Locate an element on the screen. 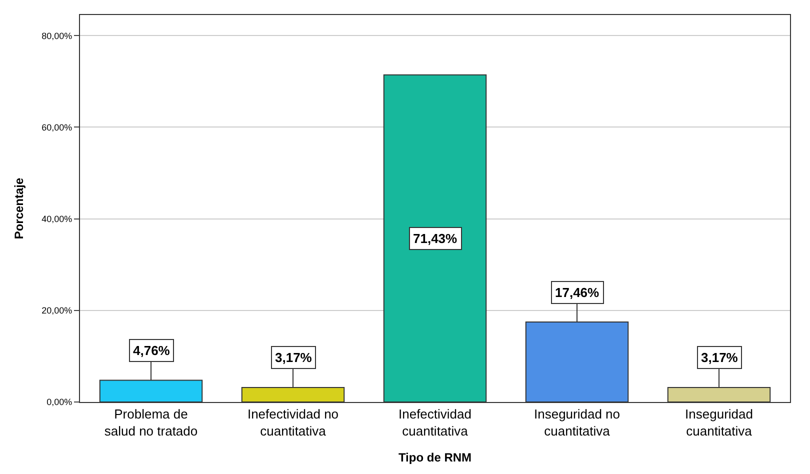 The image size is (810, 474). y-axis-title: Porcentaje is located at coordinates (19, 208).